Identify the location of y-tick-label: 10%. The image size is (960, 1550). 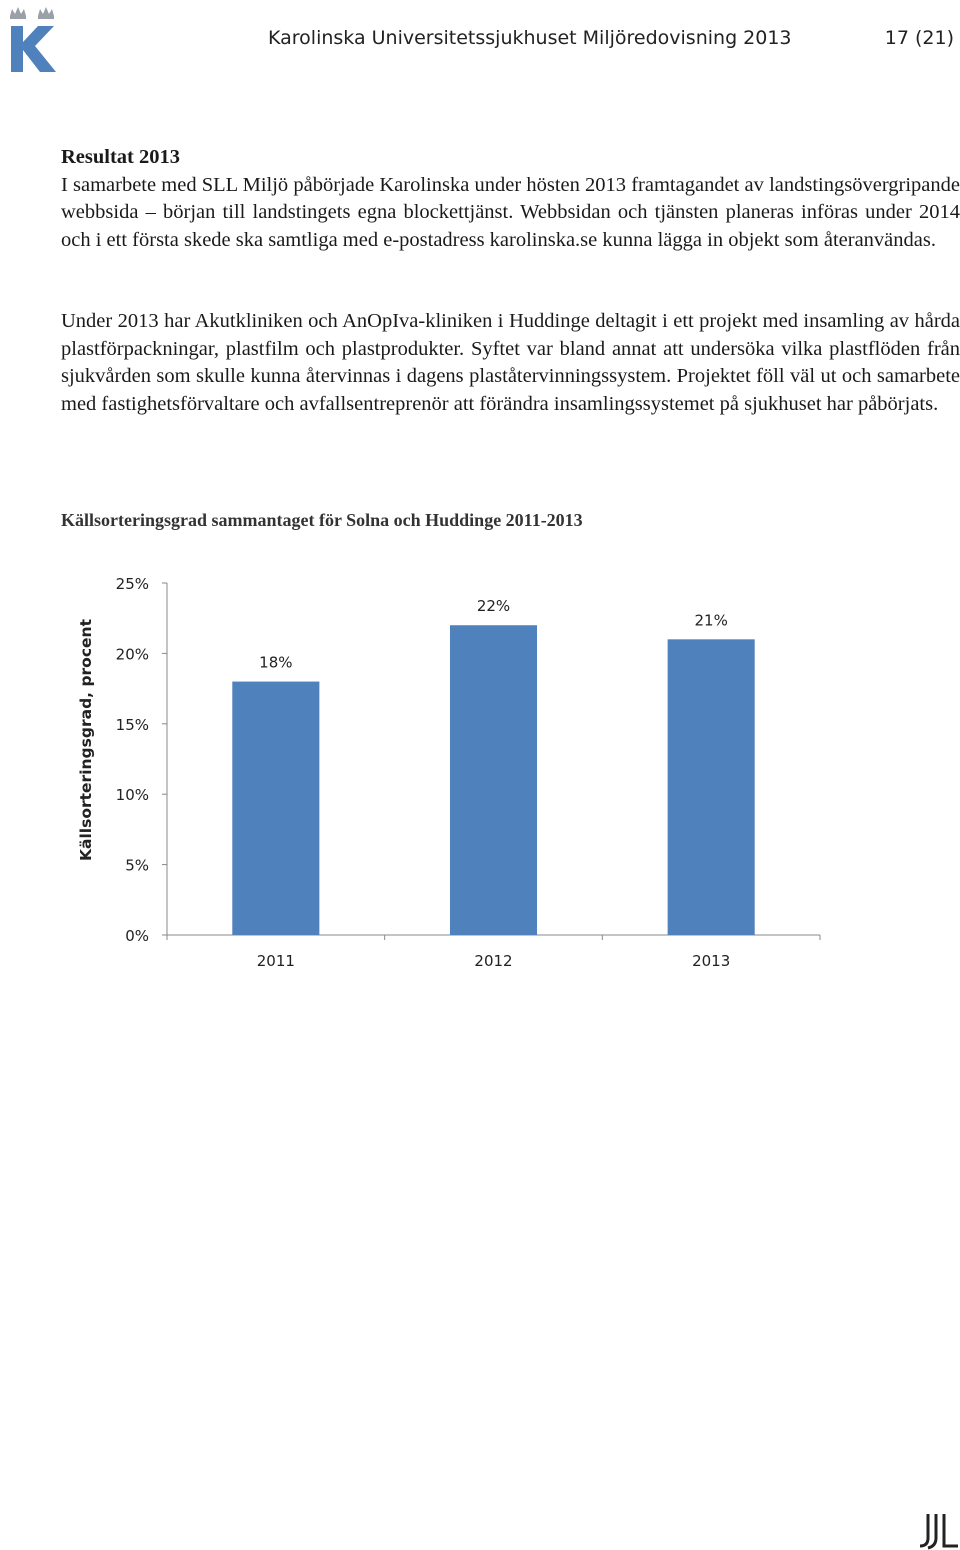
(132, 795).